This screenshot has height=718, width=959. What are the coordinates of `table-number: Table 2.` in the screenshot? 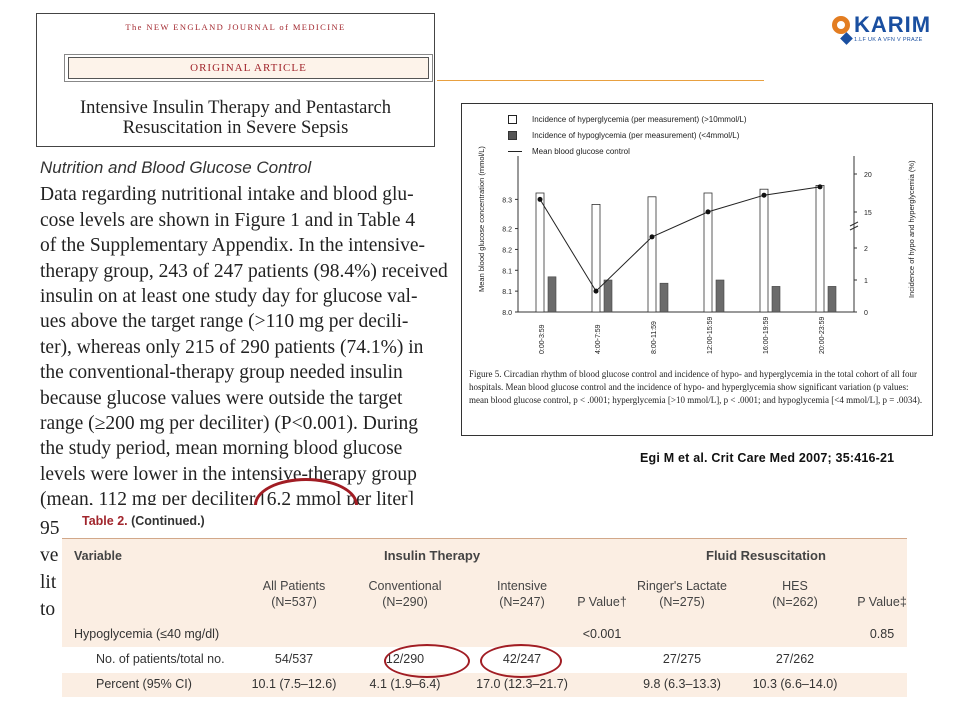 It's located at (105, 521).